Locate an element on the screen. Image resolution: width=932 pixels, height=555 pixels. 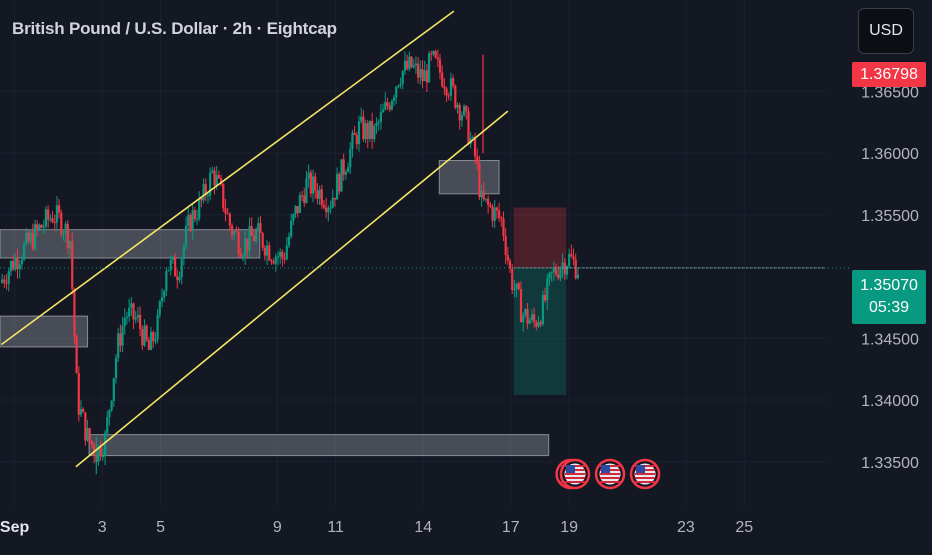
x-tick-label: 25 is located at coordinates (744, 527).